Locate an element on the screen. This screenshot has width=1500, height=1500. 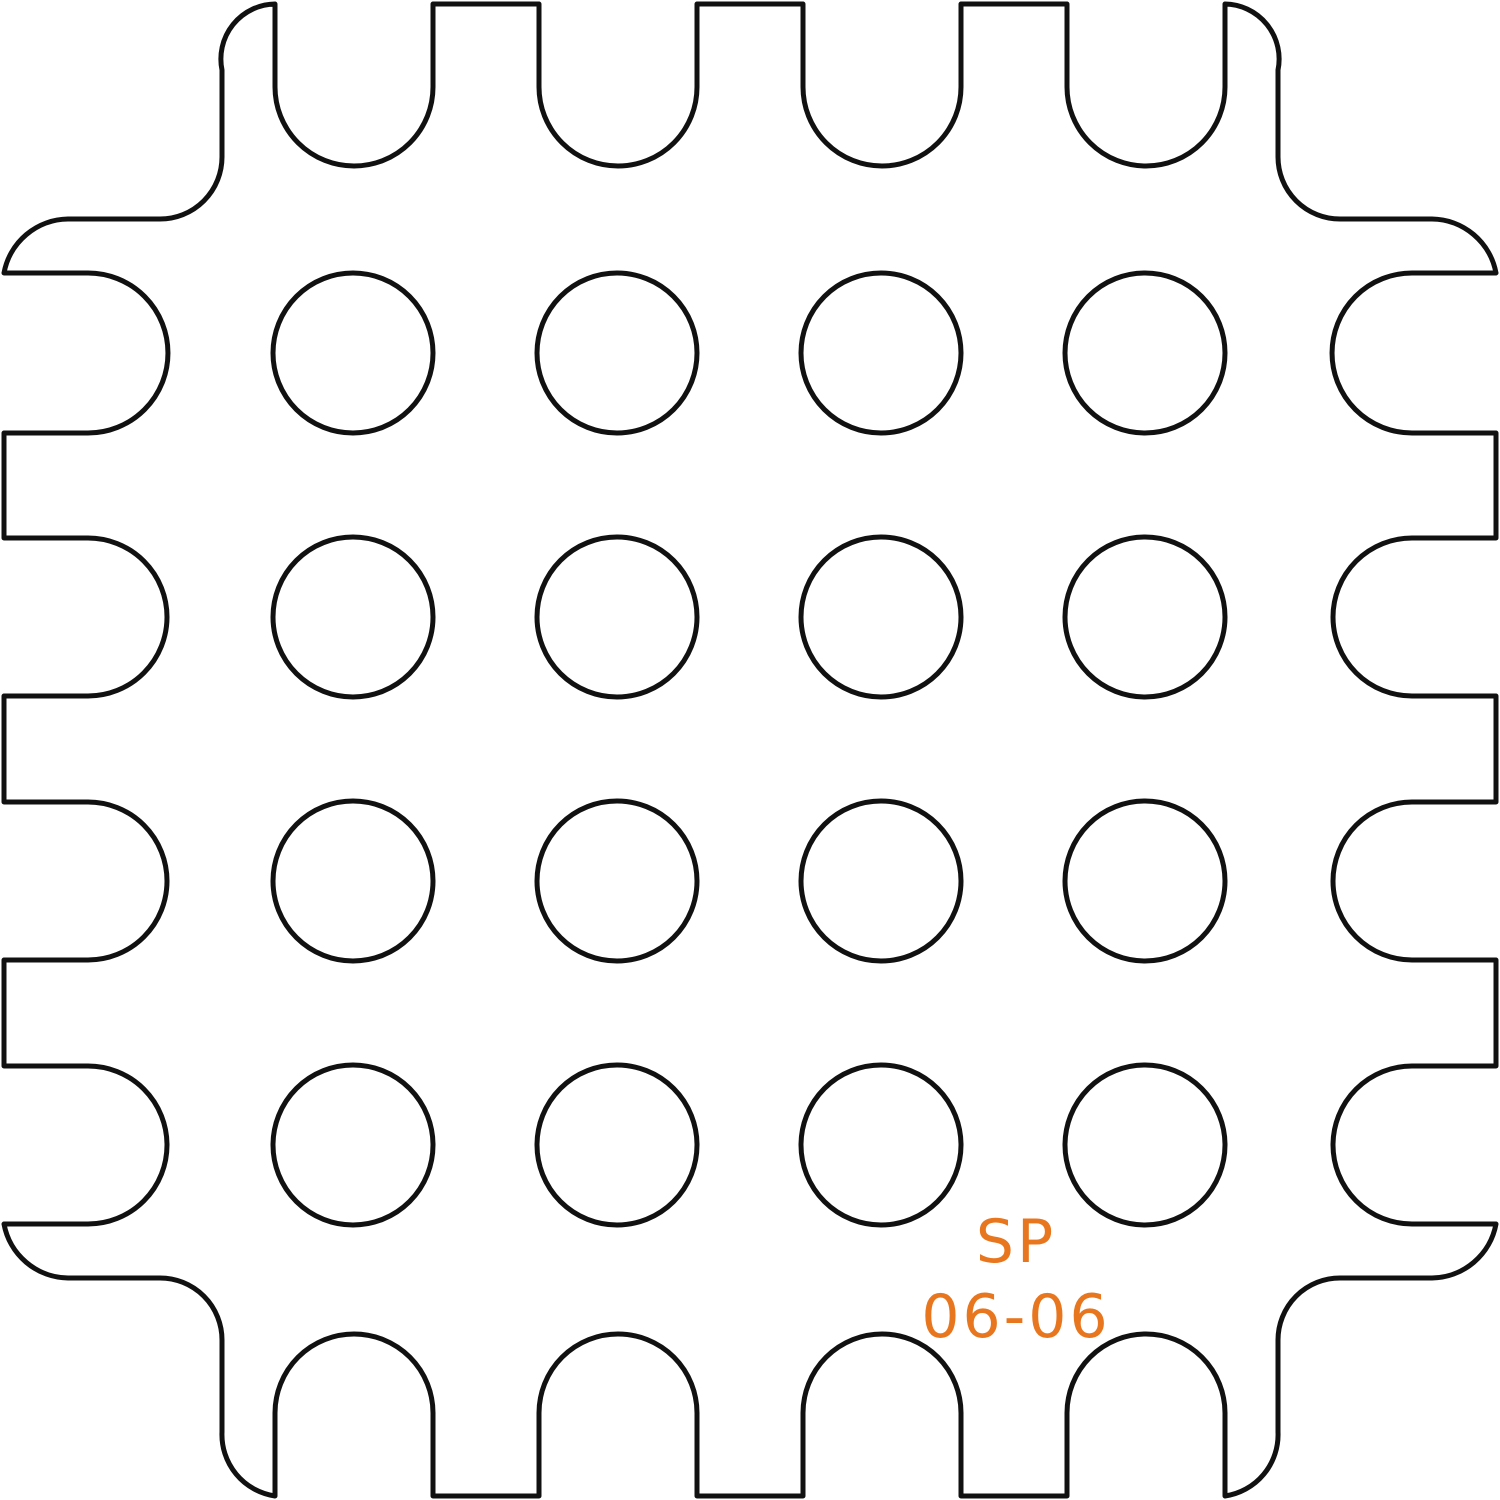
hole-r4-c2 is located at coordinates (617, 1145).